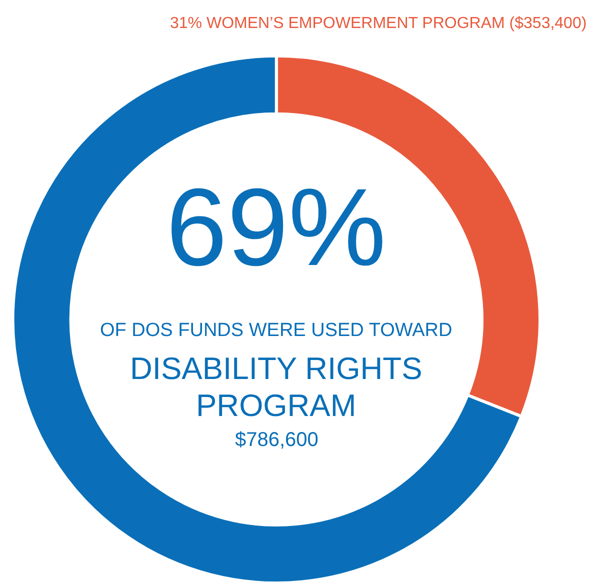 Image resolution: width=600 pixels, height=588 pixels. I want to click on text: 69%, so click(276, 227).